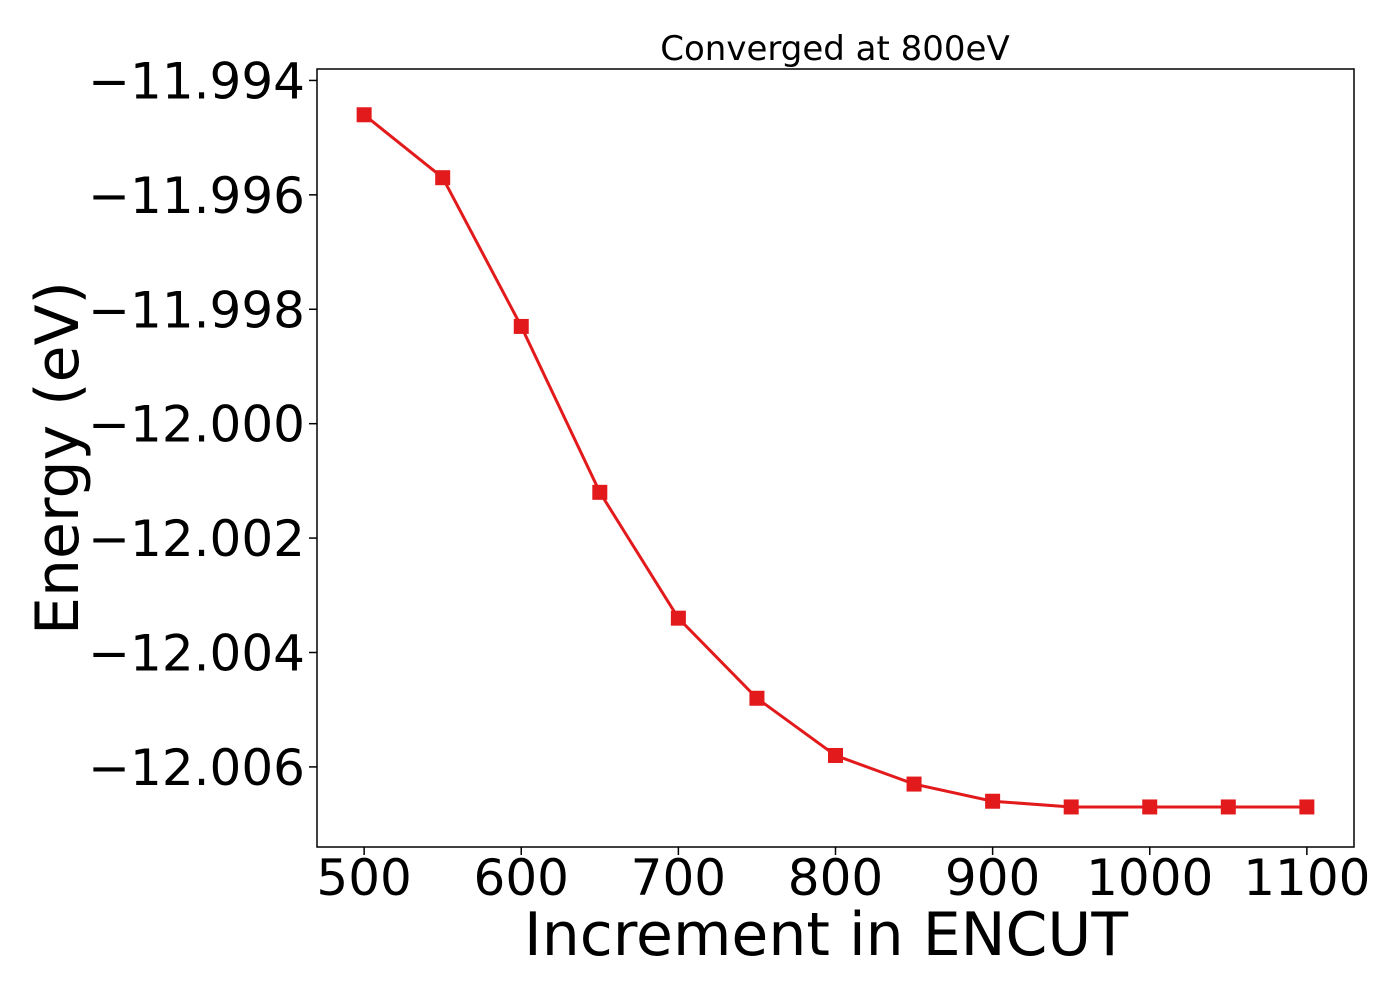  I want to click on y-tick-label: −12.002, so click(196, 539).